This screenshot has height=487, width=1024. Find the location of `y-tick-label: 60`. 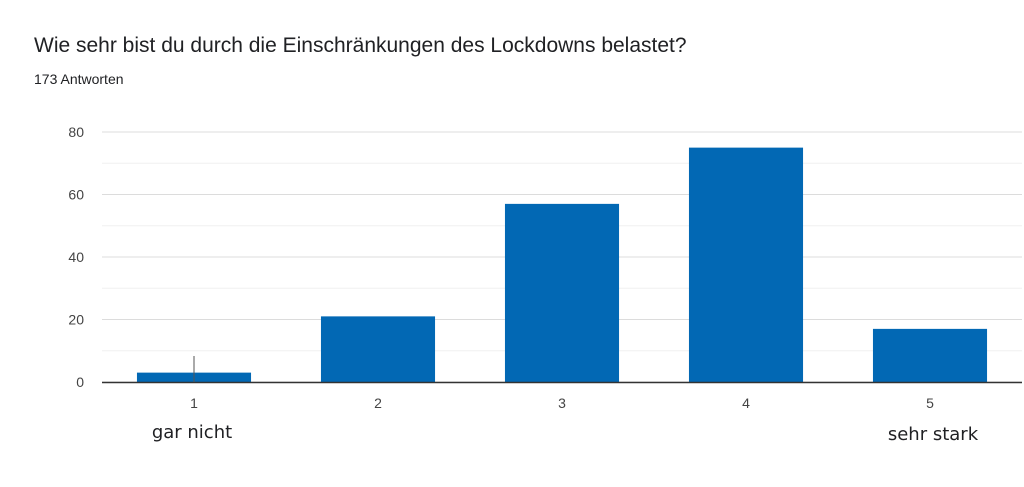

y-tick-label: 60 is located at coordinates (76, 195).